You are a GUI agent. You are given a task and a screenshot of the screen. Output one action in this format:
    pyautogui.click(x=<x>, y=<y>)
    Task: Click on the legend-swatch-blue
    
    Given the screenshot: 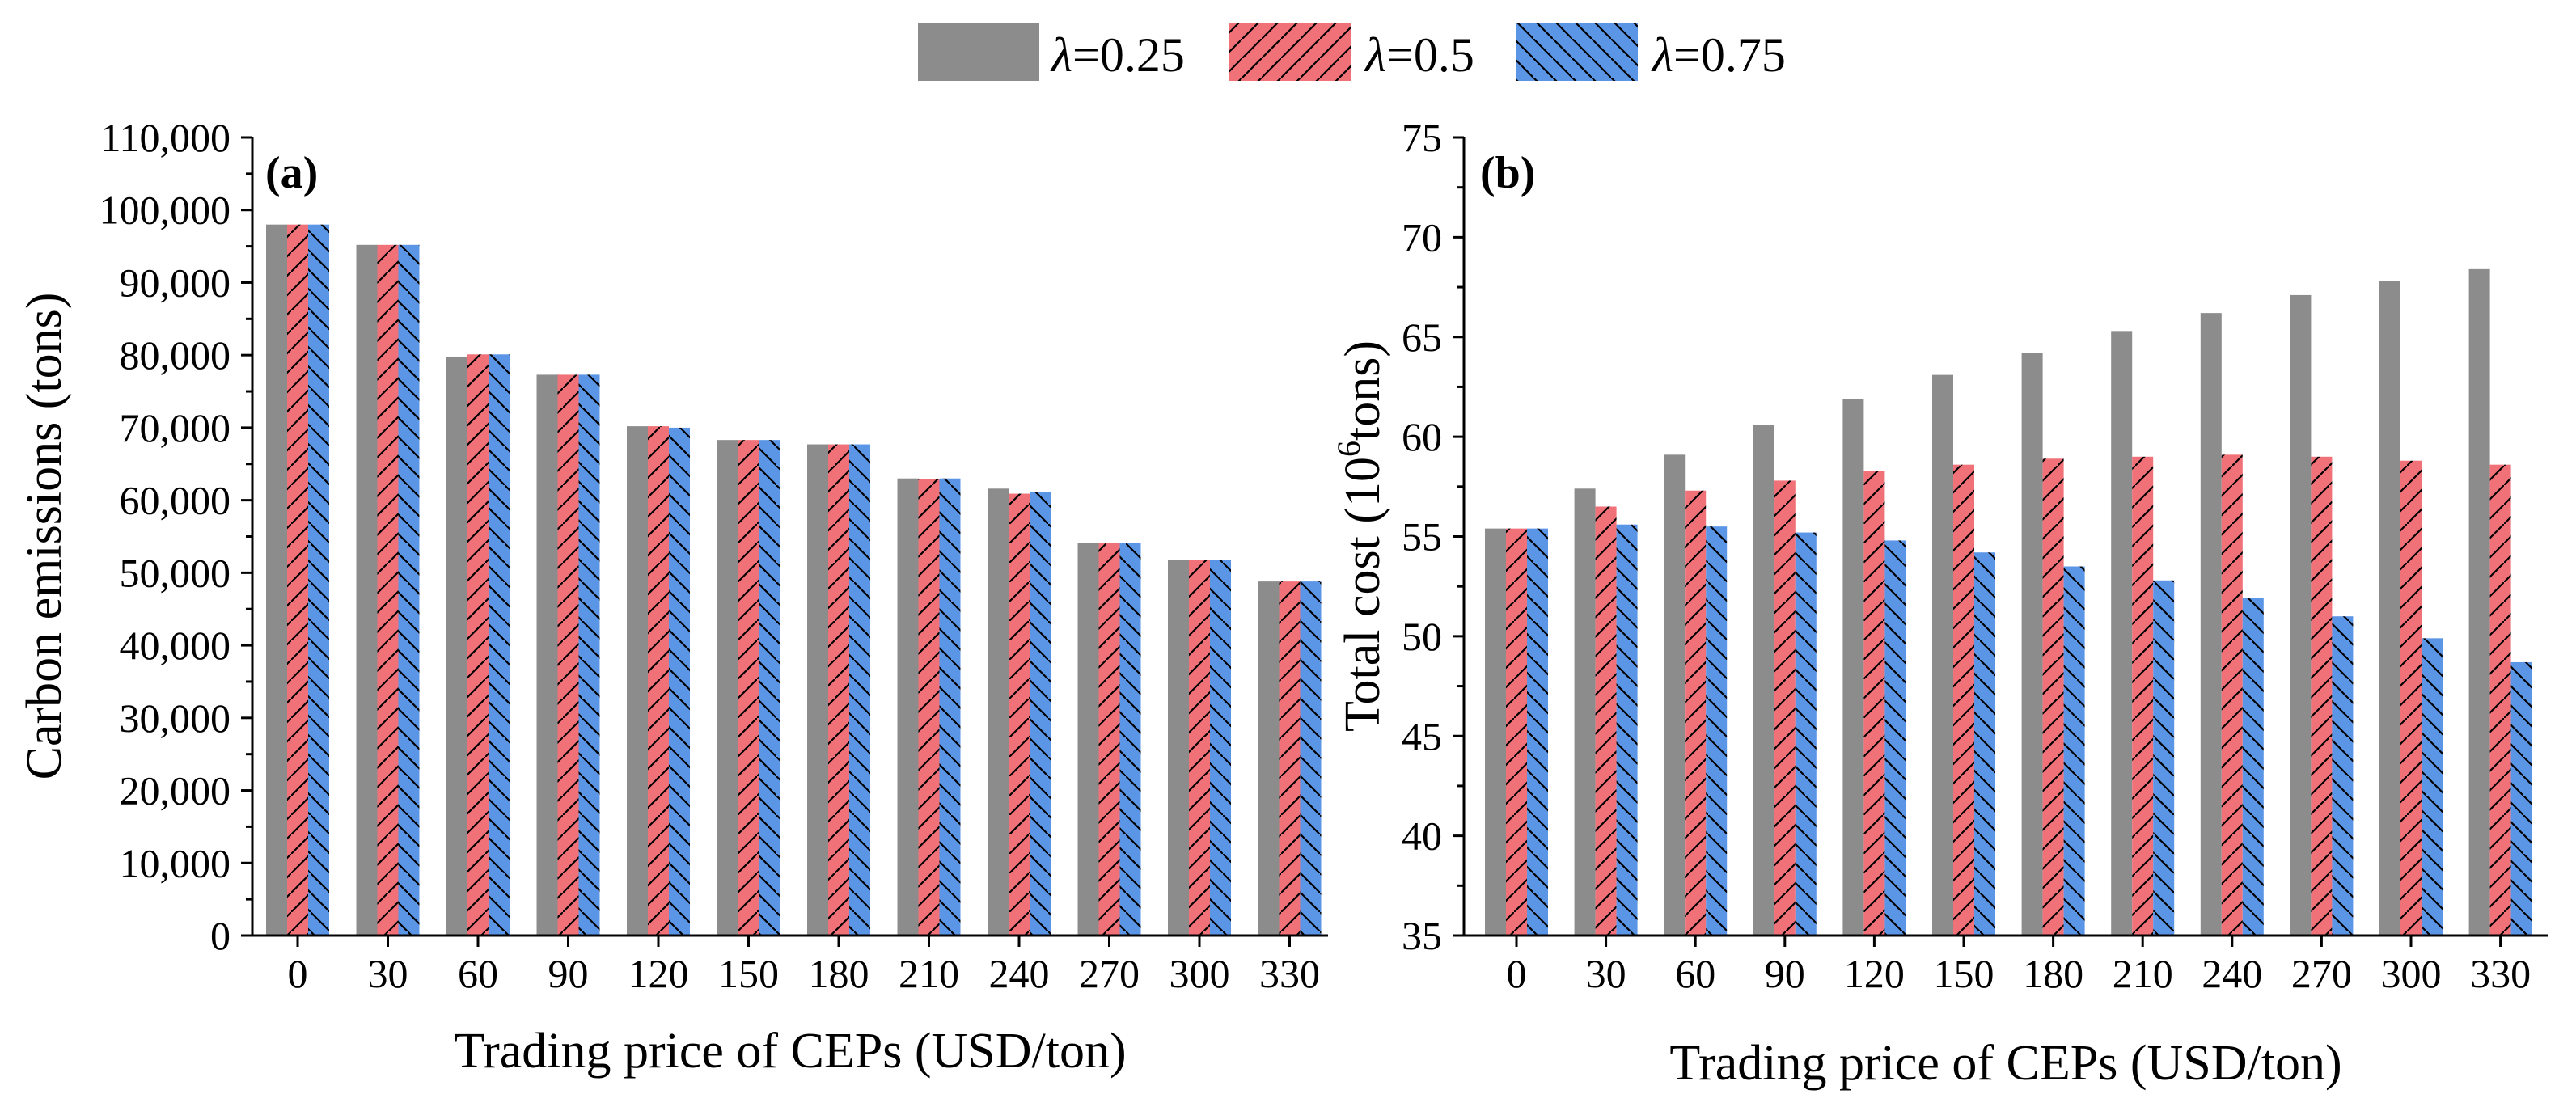 What is the action you would take?
    pyautogui.click(x=1577, y=52)
    